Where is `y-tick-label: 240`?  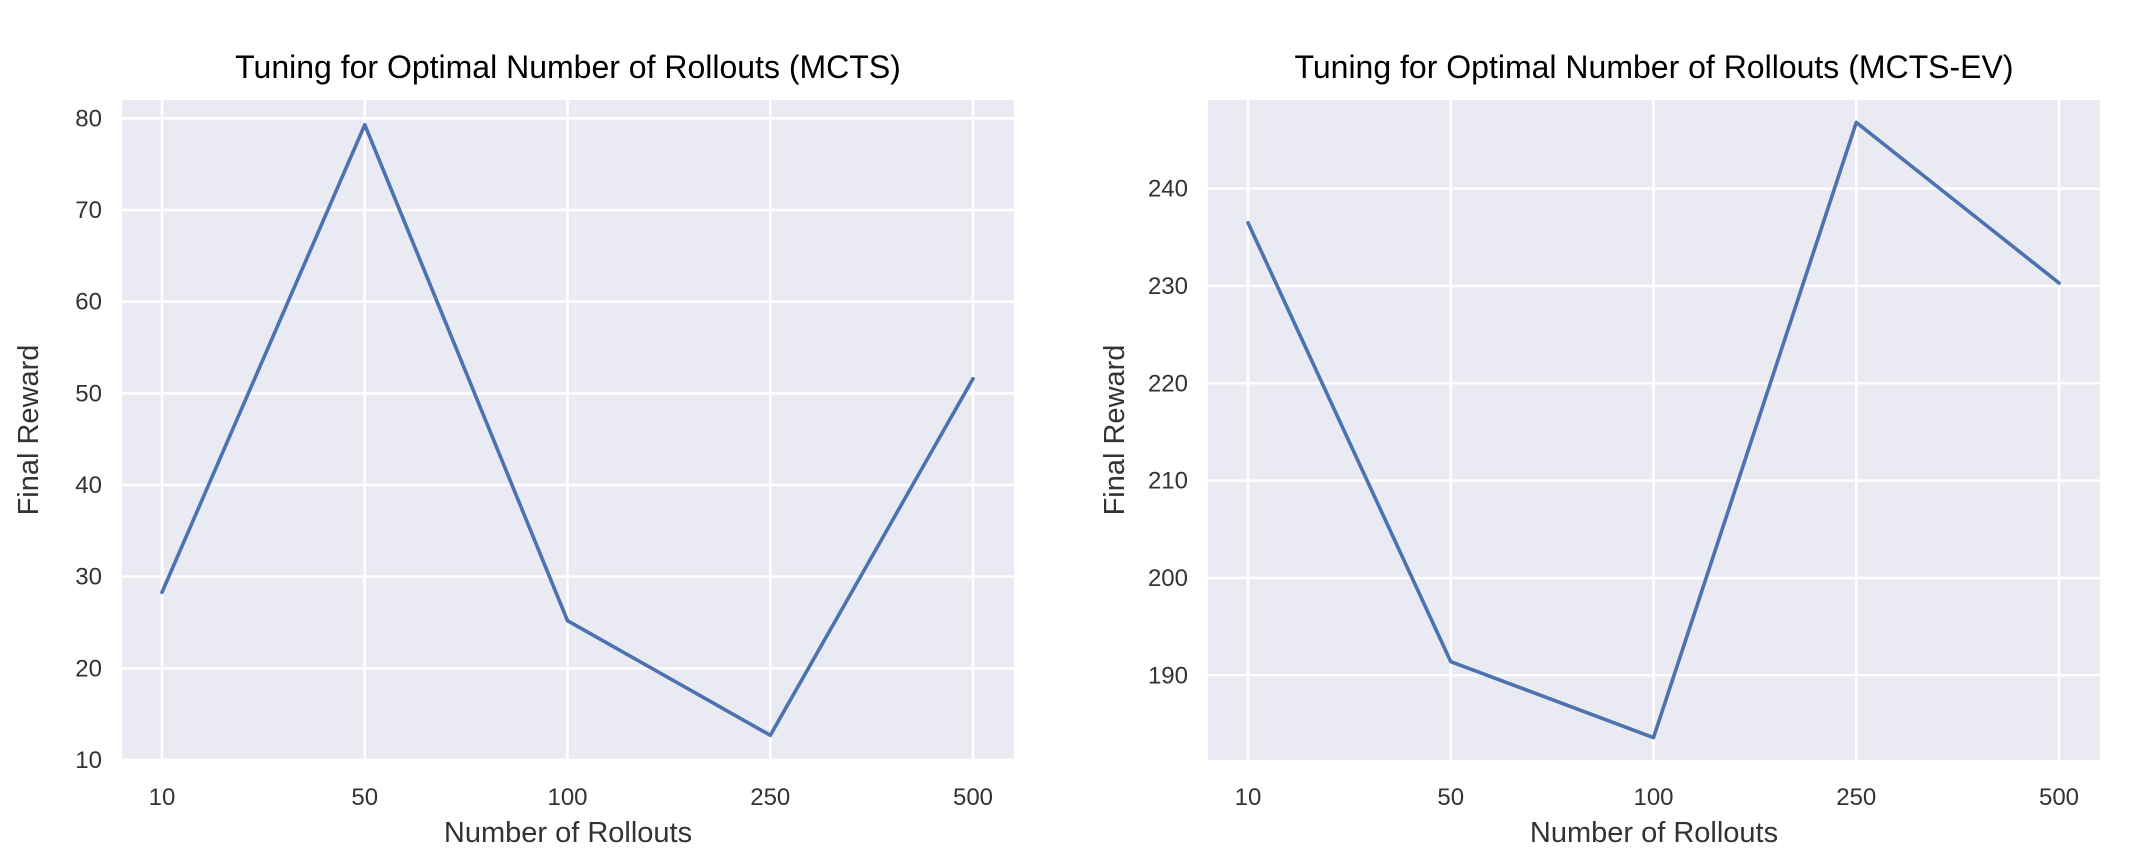
y-tick-label: 240 is located at coordinates (1168, 189).